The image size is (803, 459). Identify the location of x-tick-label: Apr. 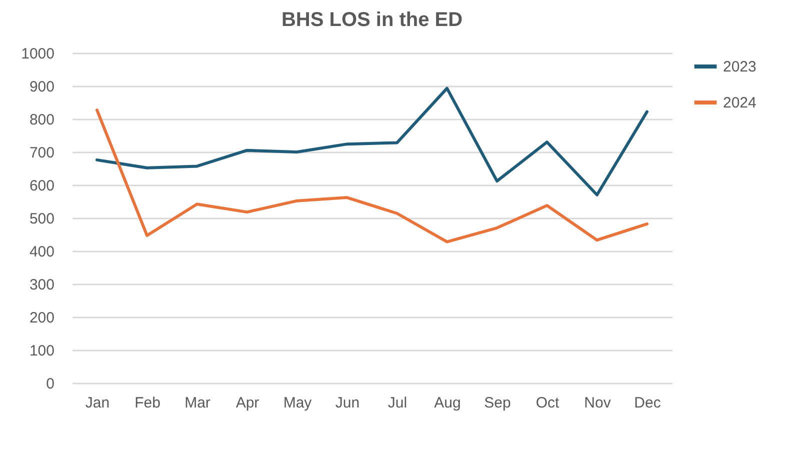
(248, 403).